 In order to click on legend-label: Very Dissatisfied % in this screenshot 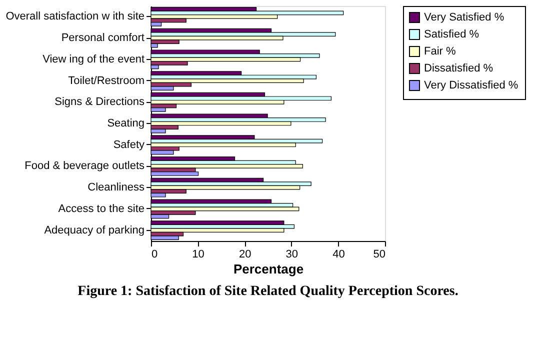, I will do `click(471, 86)`.